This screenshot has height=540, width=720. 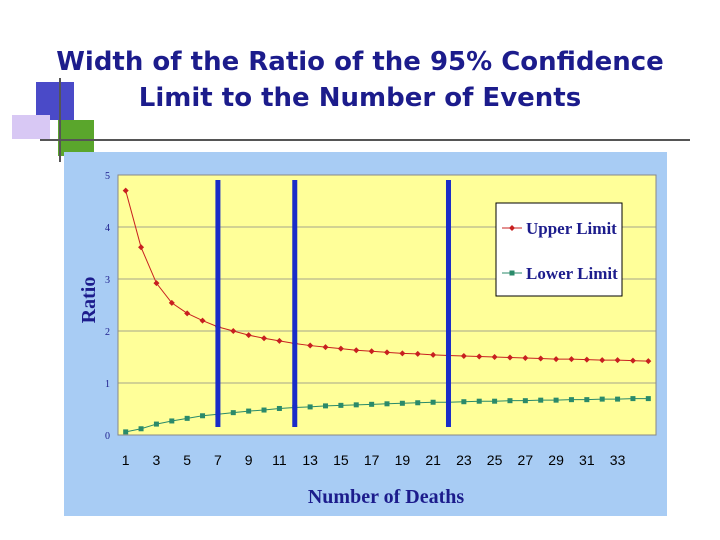 I want to click on x-tick-label: 27, so click(x=526, y=460).